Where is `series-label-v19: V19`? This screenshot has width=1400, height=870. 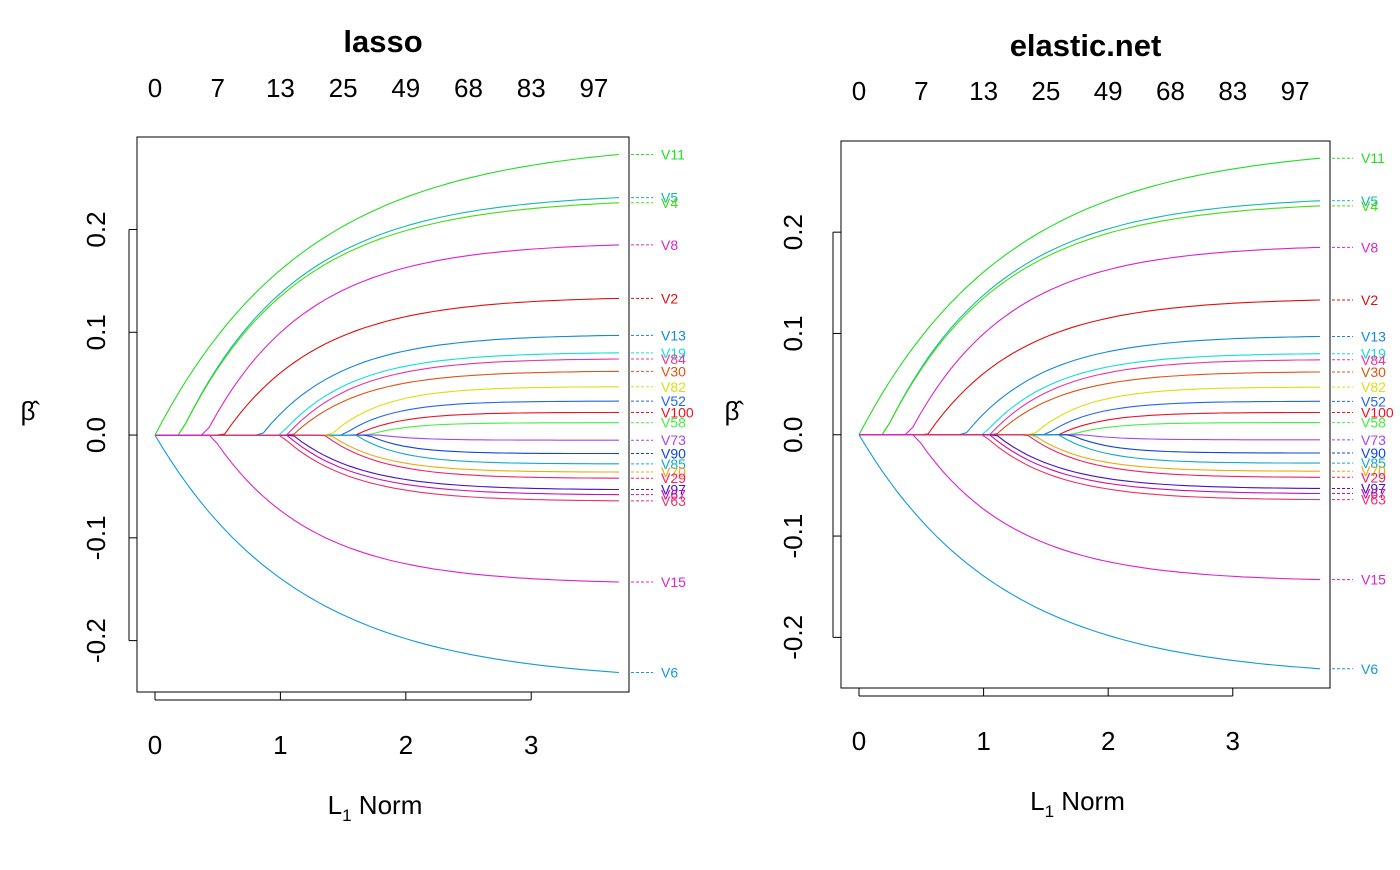
series-label-v19: V19 is located at coordinates (1373, 354).